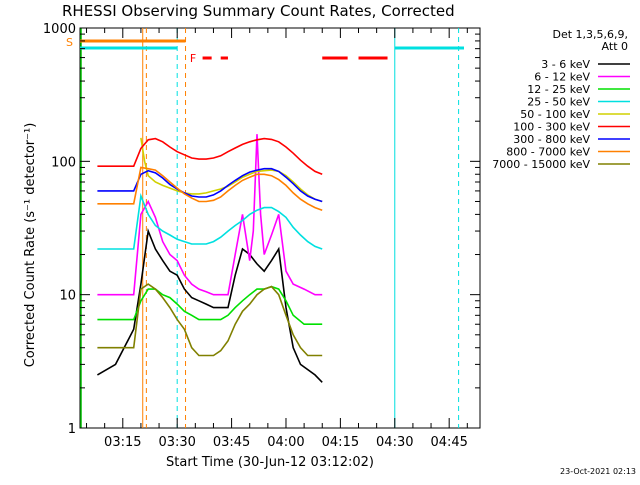 The height and width of the screenshot is (485, 640). Describe the element at coordinates (67, 296) in the screenshot. I see `y-tick-label: 10` at that location.